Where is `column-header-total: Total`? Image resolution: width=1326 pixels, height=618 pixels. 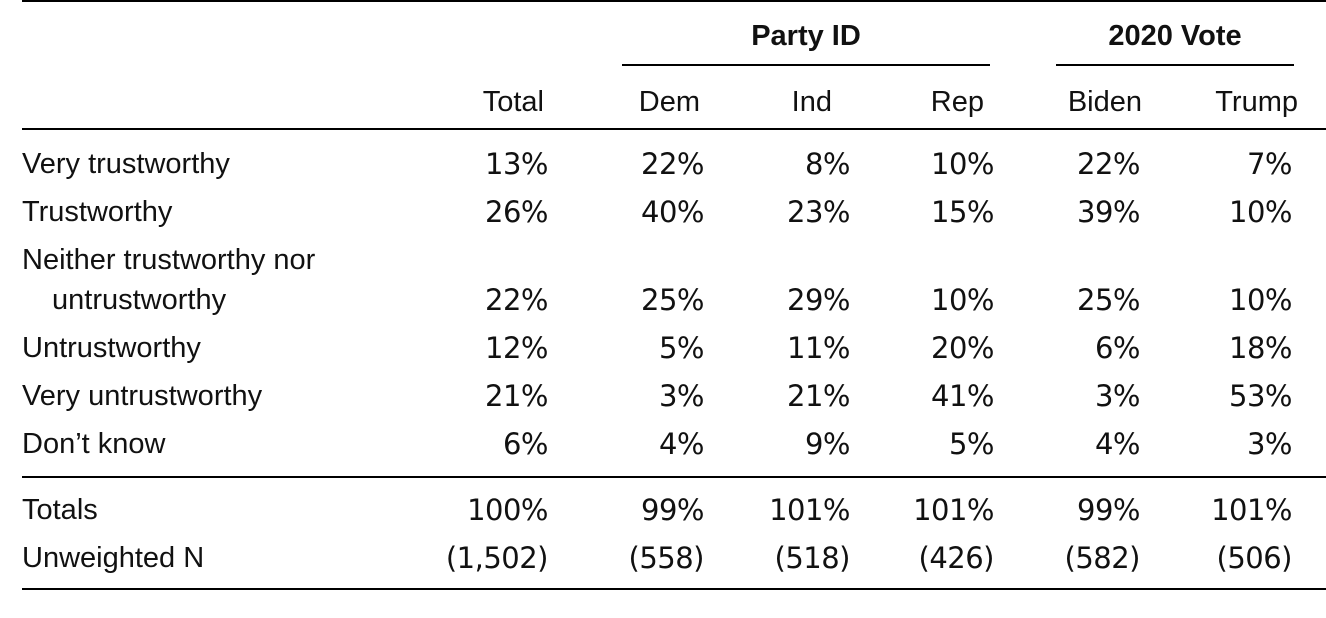
column-header-total: Total is located at coordinates (513, 102).